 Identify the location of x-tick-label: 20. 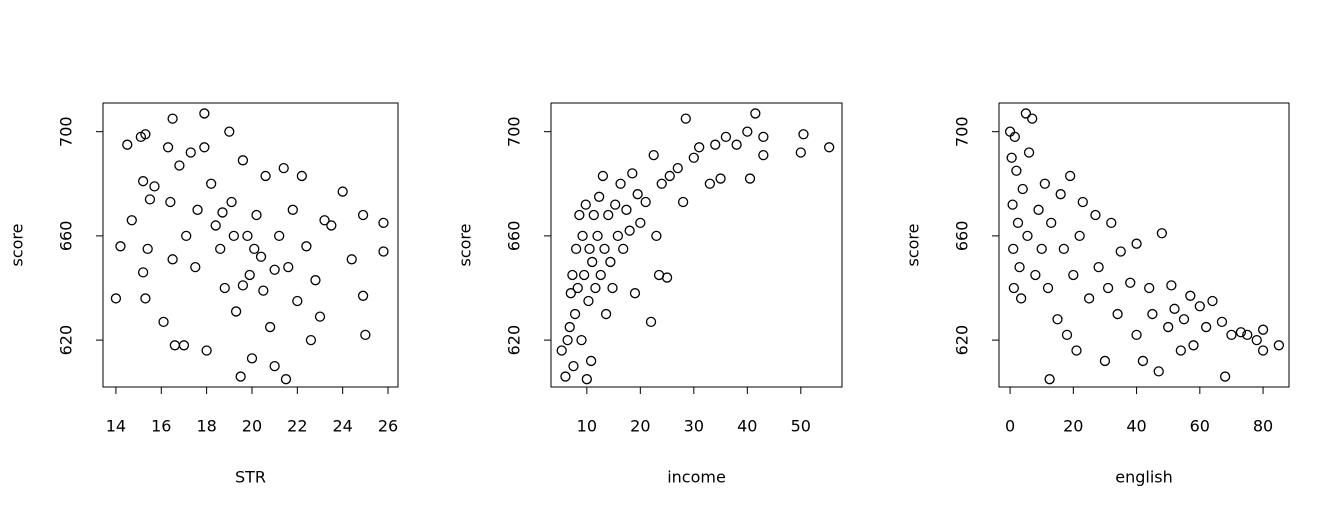
(252, 426).